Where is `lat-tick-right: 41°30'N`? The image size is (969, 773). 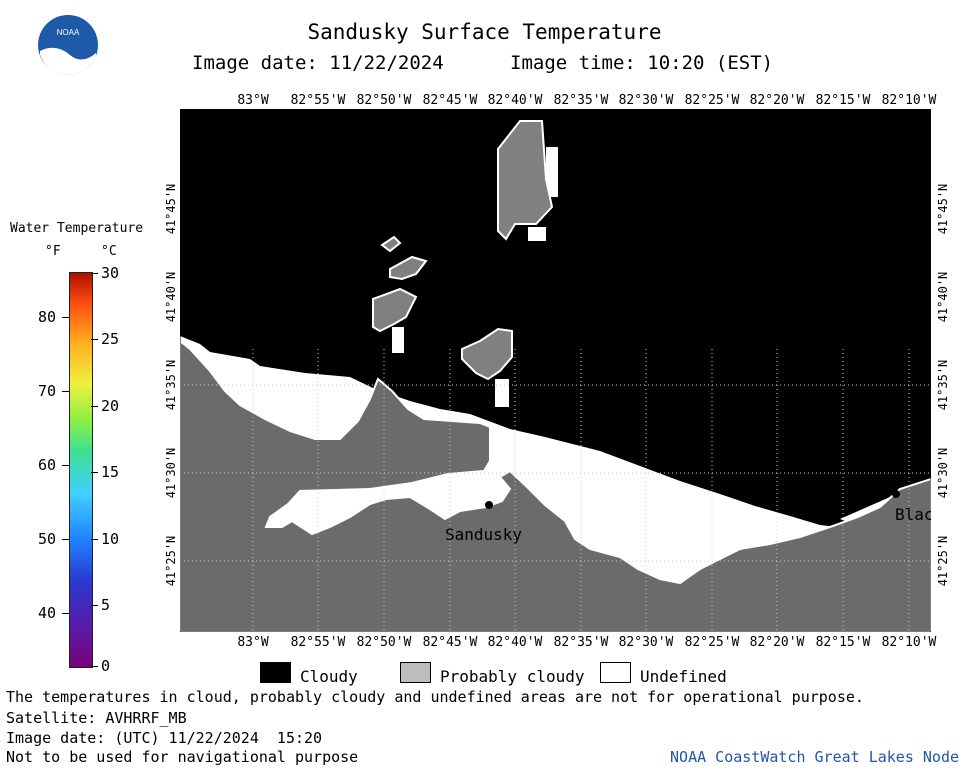
lat-tick-right: 41°30'N is located at coordinates (943, 473).